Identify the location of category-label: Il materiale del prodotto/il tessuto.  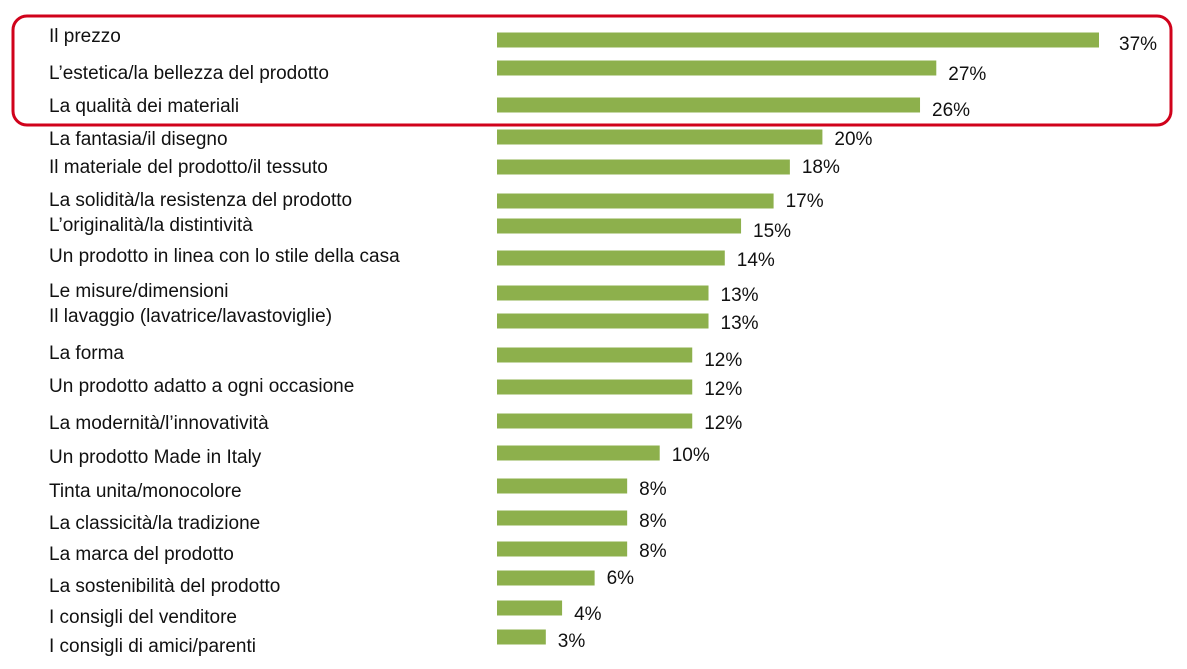
(188, 167).